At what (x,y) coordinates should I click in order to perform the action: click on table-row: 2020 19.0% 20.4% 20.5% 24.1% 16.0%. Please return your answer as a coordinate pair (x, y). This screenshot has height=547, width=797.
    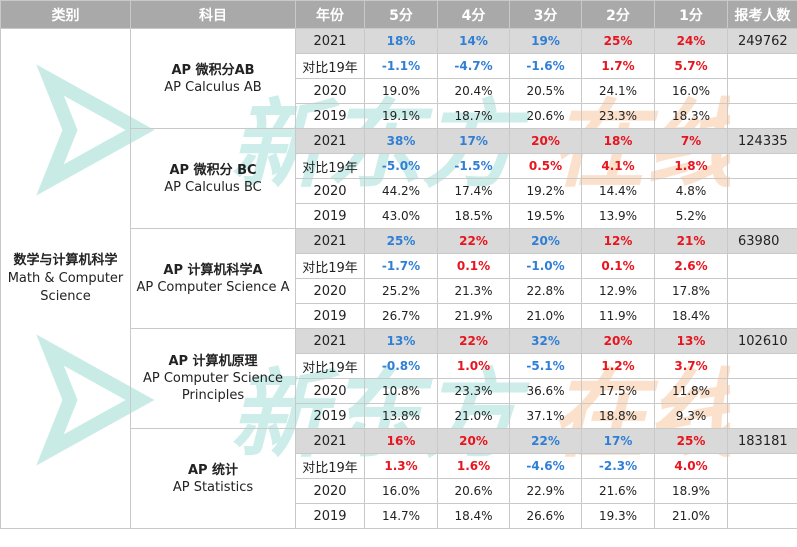
    Looking at the image, I should click on (399, 91).